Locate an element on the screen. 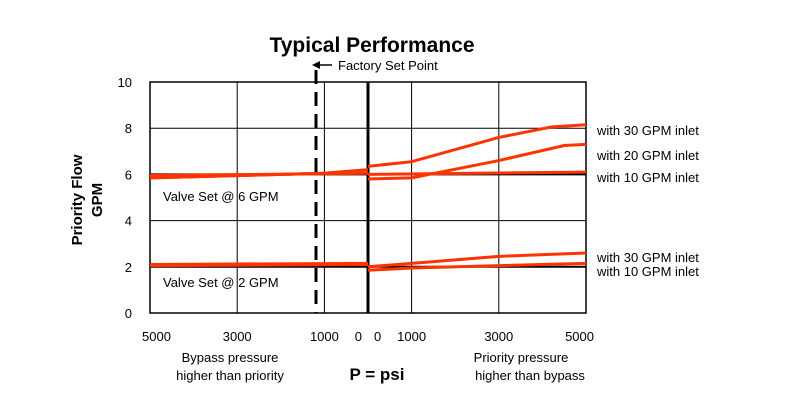 Image resolution: width=787 pixels, height=406 pixels. y-tick-label: 4 is located at coordinates (128, 221).